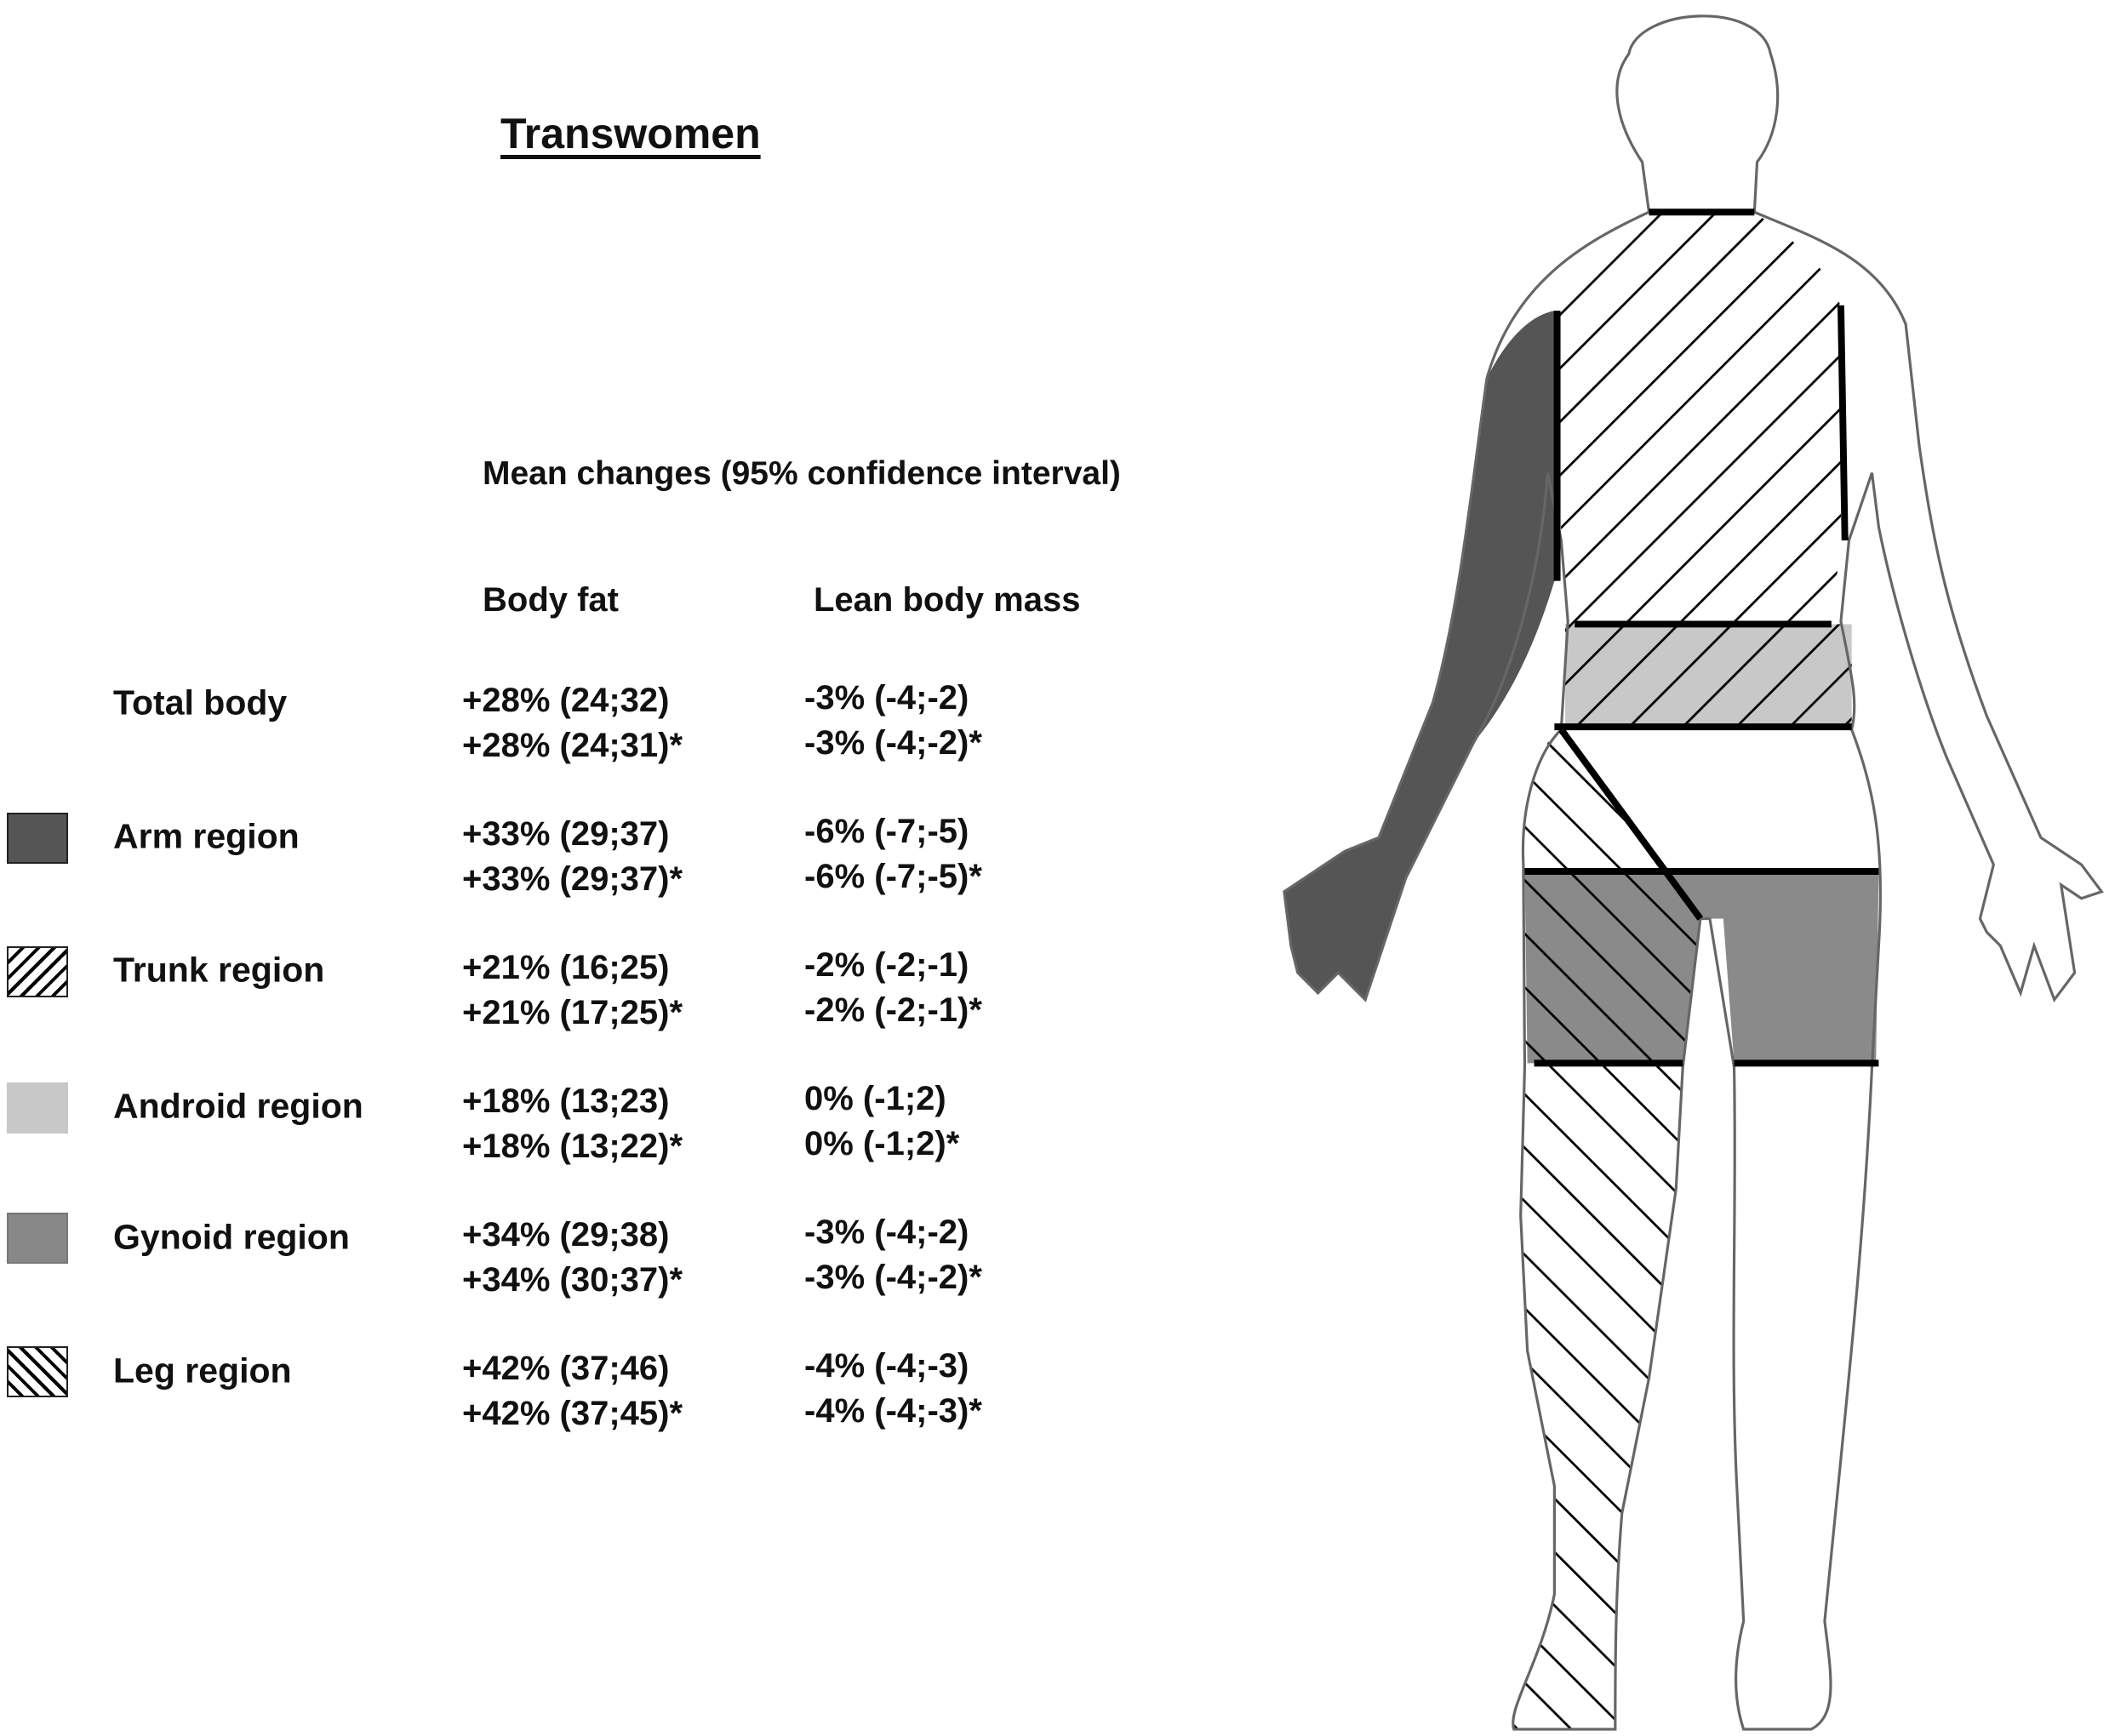 The height and width of the screenshot is (1736, 2109). I want to click on value-adjusted: +42% (37;45)*, so click(572, 1413).